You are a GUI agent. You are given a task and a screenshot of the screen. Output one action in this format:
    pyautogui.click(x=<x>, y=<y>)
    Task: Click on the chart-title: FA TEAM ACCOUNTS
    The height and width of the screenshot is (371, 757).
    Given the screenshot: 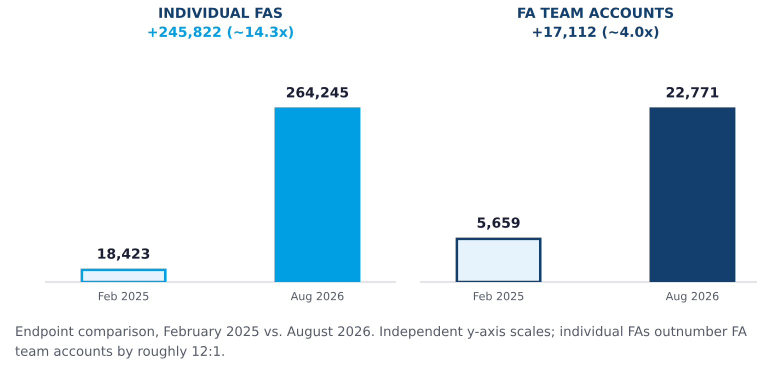 What is the action you would take?
    pyautogui.click(x=596, y=13)
    